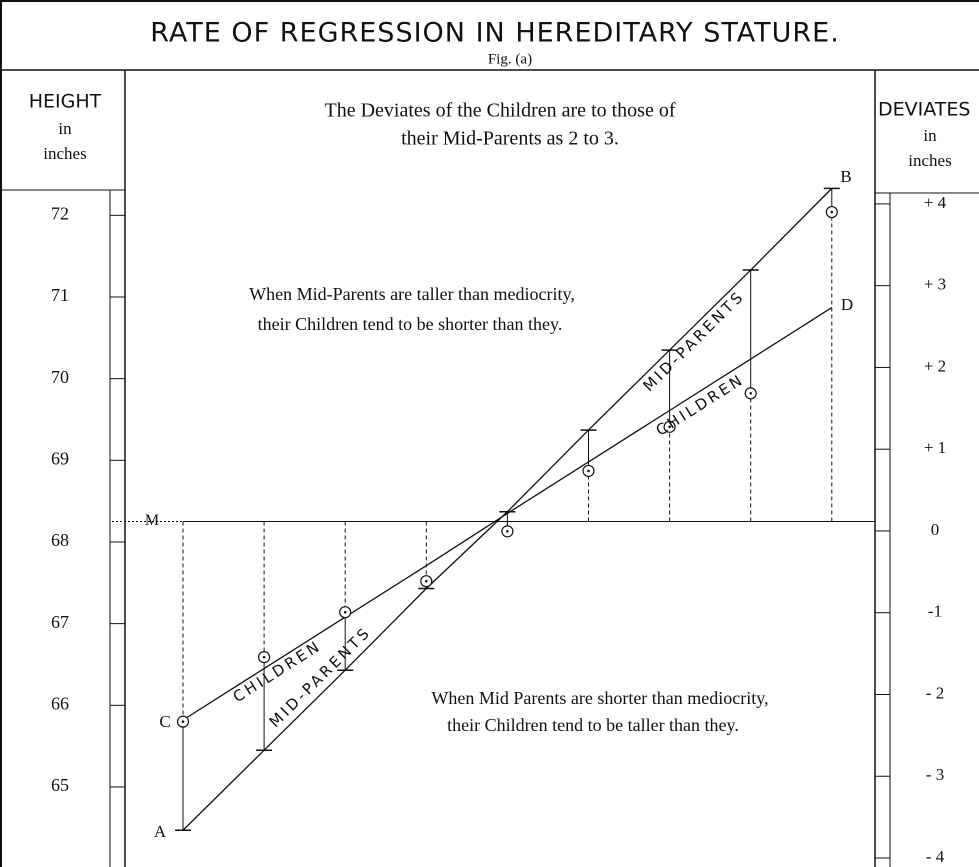 This screenshot has width=979, height=867. I want to click on y2-tick-label: 0, so click(935, 529).